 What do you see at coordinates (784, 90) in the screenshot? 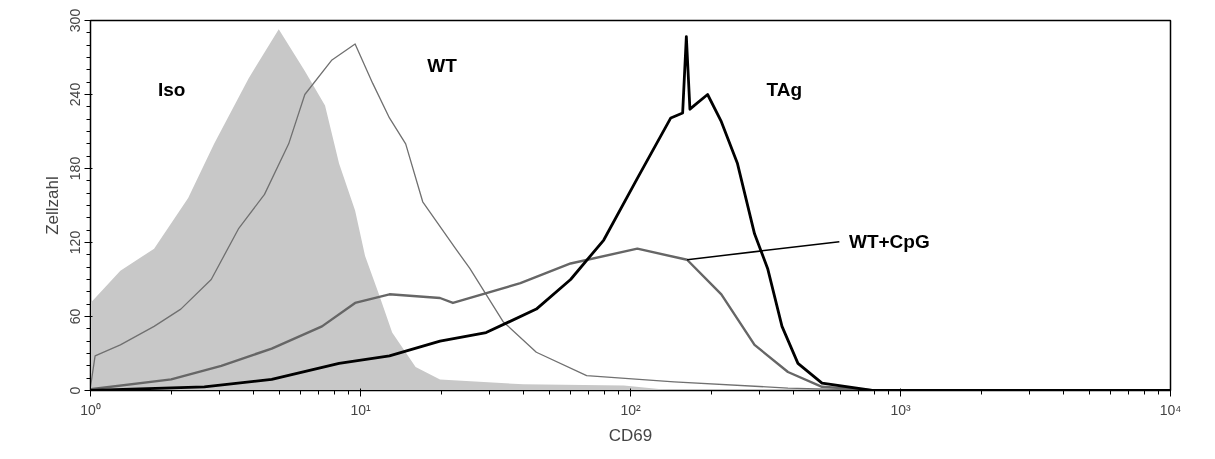
I see `text: TAg` at bounding box center [784, 90].